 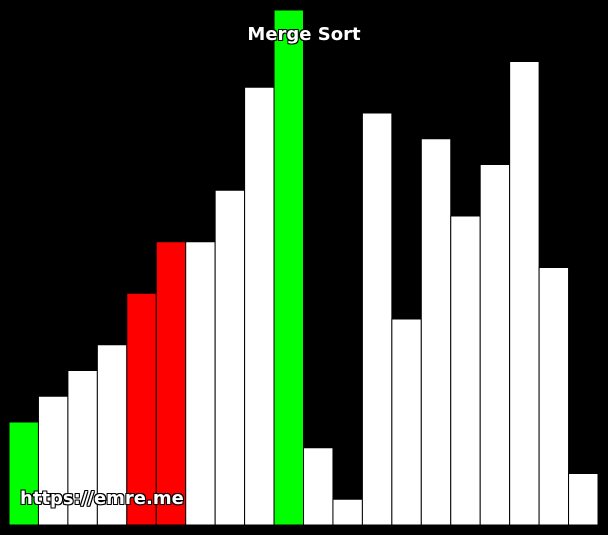 What do you see at coordinates (524, 293) in the screenshot?
I see `bar-17-default` at bounding box center [524, 293].